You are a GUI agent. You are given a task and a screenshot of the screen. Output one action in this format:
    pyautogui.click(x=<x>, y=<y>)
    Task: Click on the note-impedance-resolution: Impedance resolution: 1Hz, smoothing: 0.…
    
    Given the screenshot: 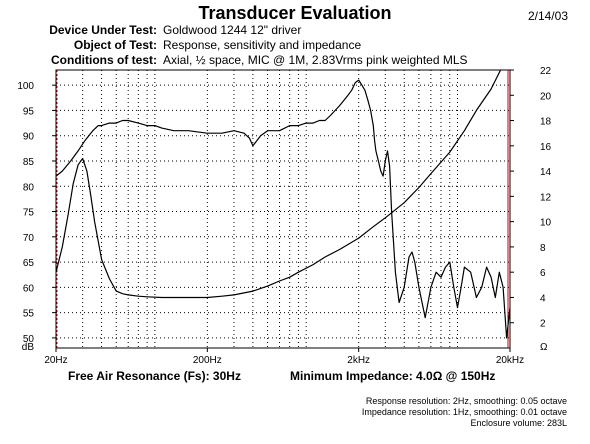 What is the action you would take?
    pyautogui.click(x=464, y=412)
    